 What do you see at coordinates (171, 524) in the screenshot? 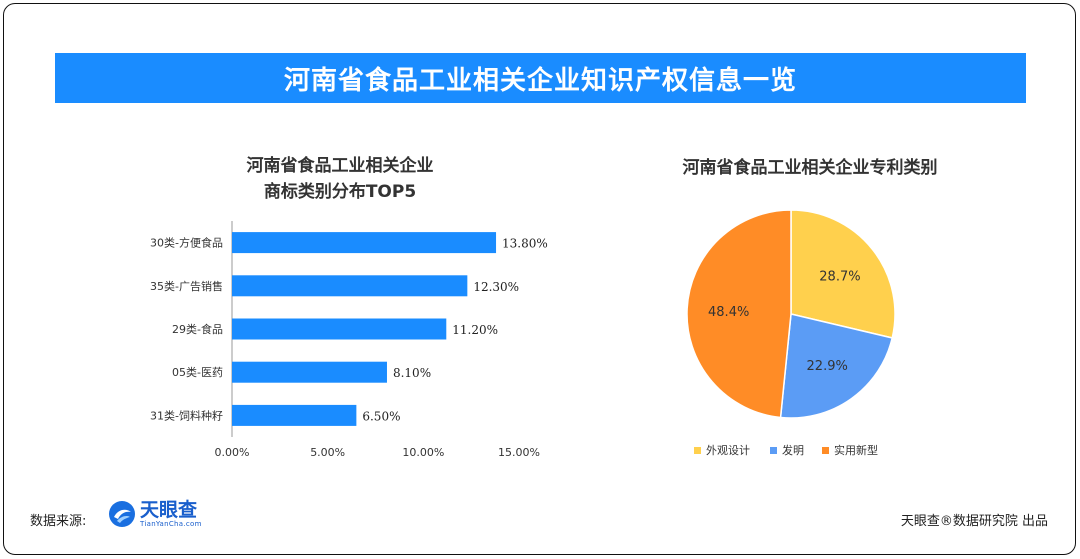
I see `logo-subtext: TianYanCha.com` at bounding box center [171, 524].